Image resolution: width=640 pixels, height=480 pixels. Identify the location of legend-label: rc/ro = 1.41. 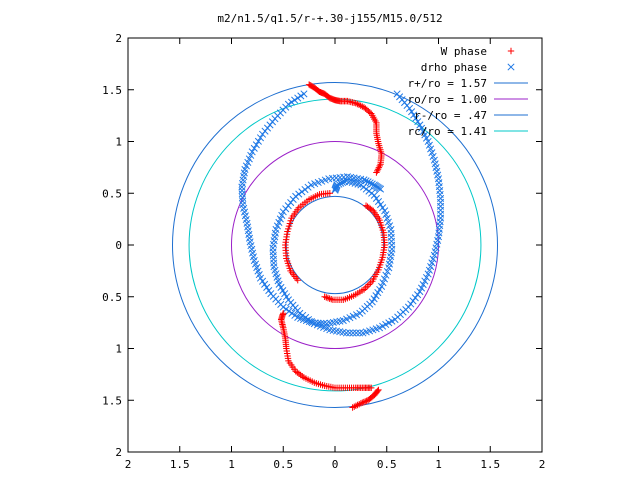
(447, 131).